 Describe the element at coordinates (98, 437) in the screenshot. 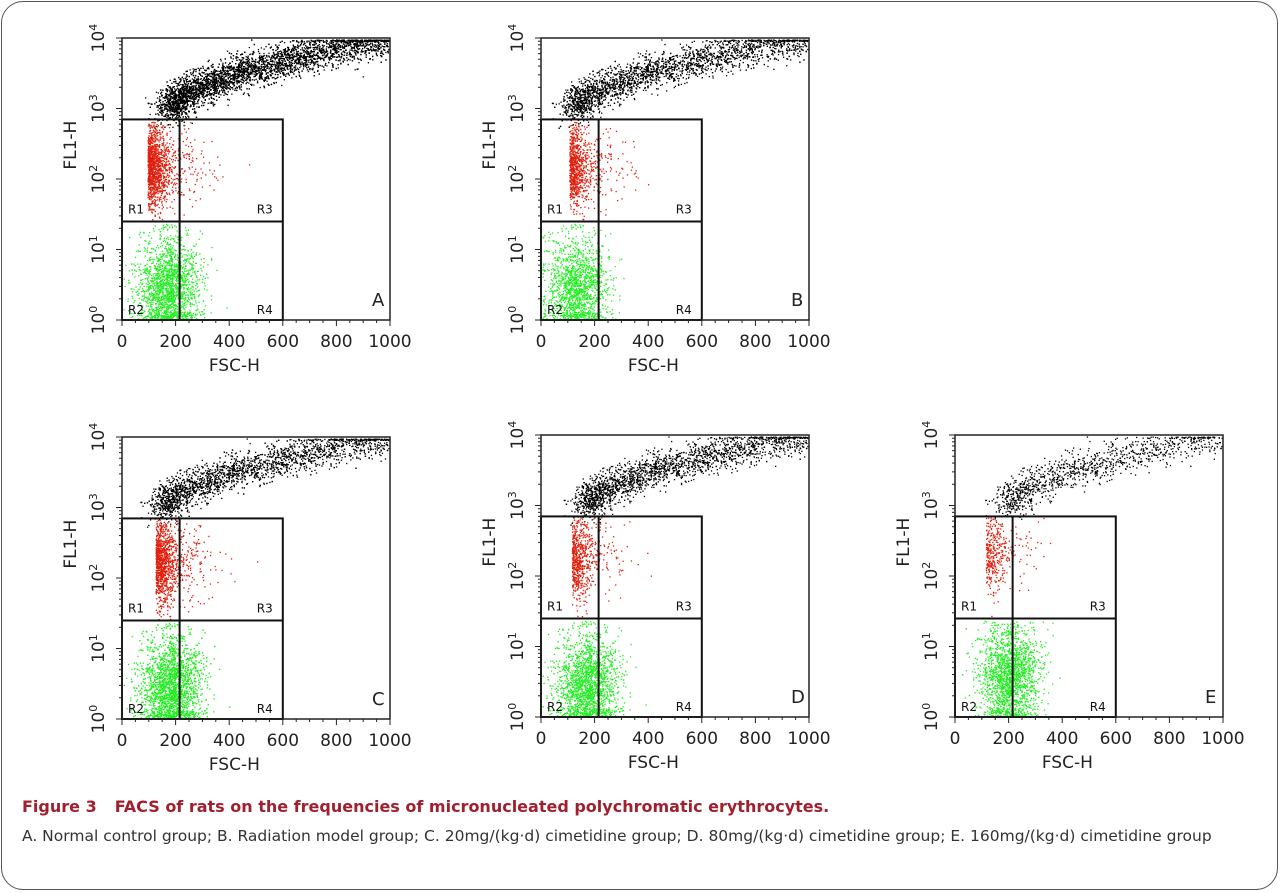

I see `y-tick-label-C-4: 104` at that location.